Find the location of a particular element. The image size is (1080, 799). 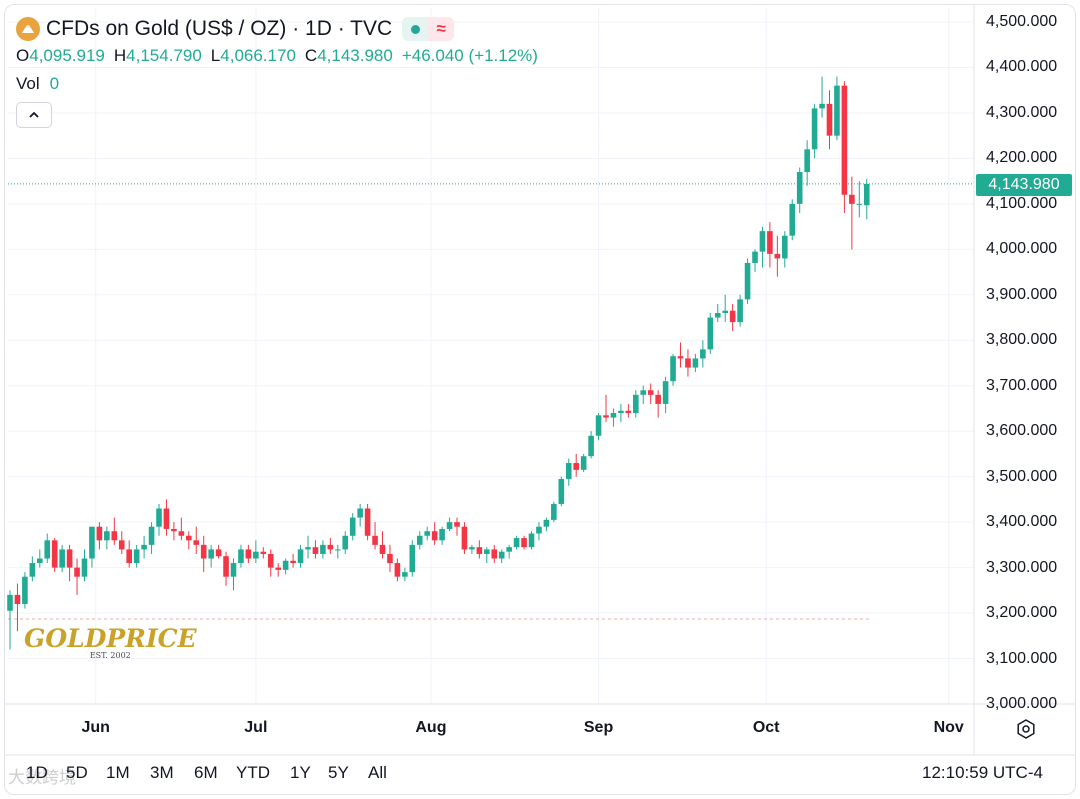

data-delay-icon: ≈ is located at coordinates (441, 29).